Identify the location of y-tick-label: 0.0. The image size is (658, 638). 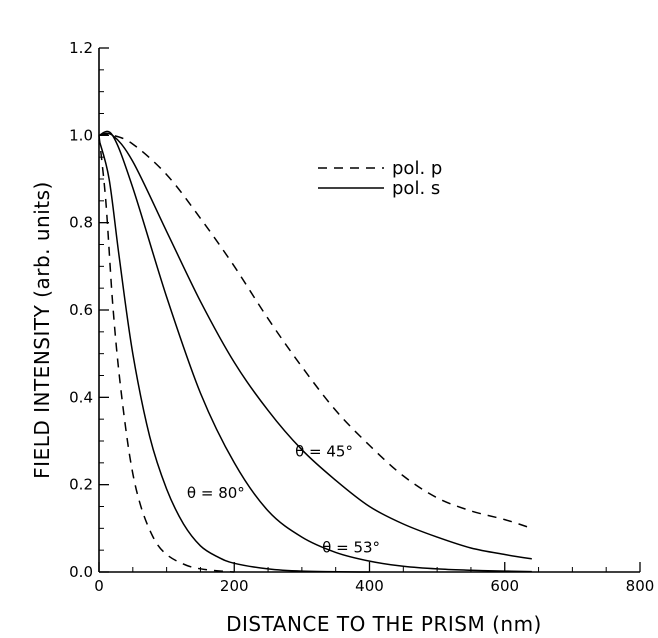
(81, 572).